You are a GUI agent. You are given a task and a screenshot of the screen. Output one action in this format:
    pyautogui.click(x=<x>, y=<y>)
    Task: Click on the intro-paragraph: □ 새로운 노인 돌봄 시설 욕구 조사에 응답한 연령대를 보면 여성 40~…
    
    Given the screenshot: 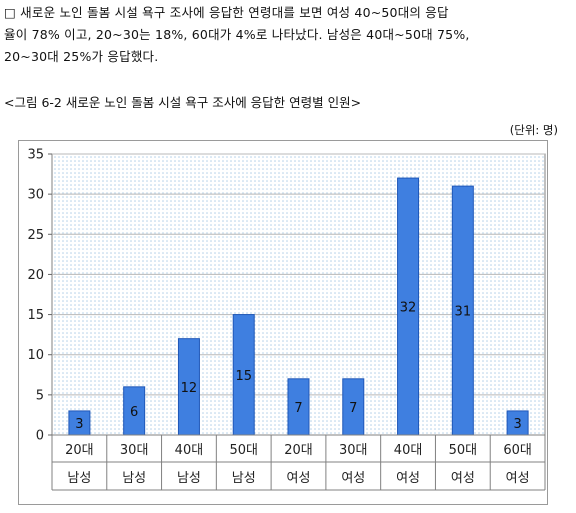 What is the action you would take?
    pyautogui.click(x=288, y=35)
    